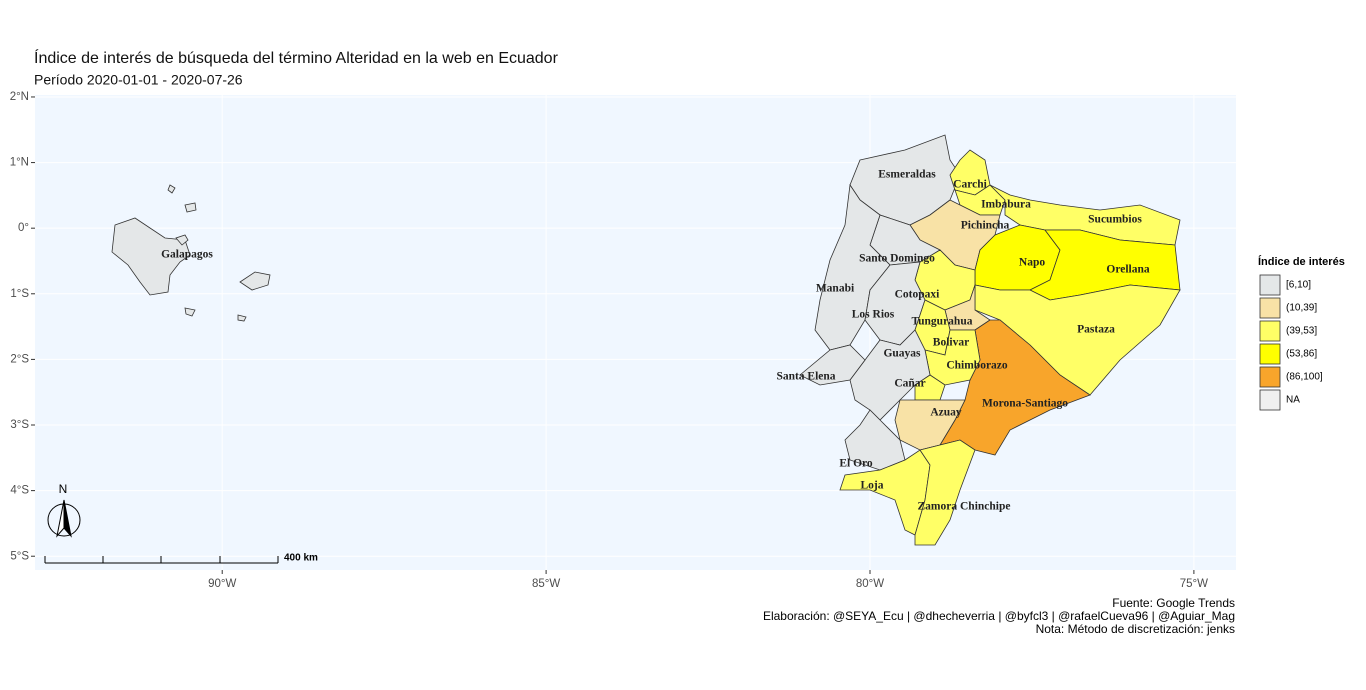  I want to click on province-label: Santo Domingo, so click(897, 259).